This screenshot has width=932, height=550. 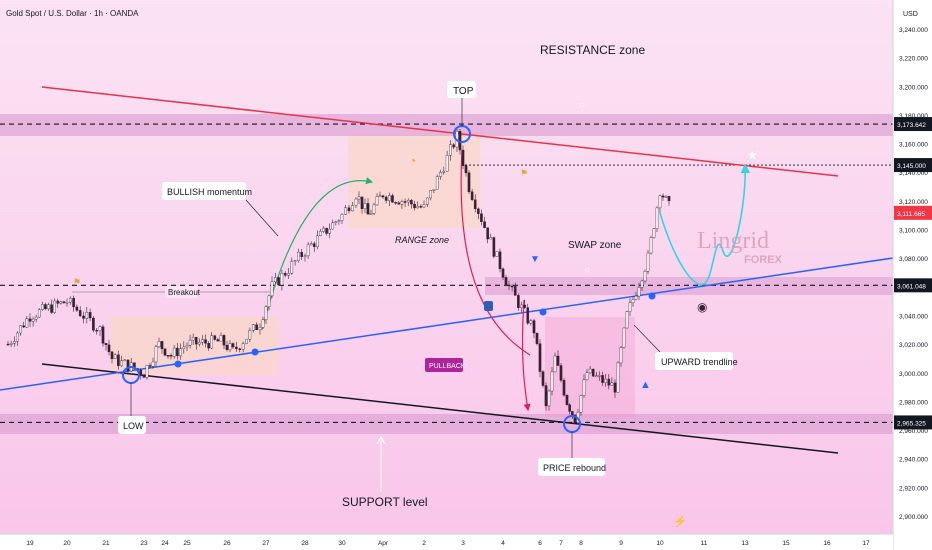 I want to click on price-tick-label: 2,980.000, so click(x=913, y=402).